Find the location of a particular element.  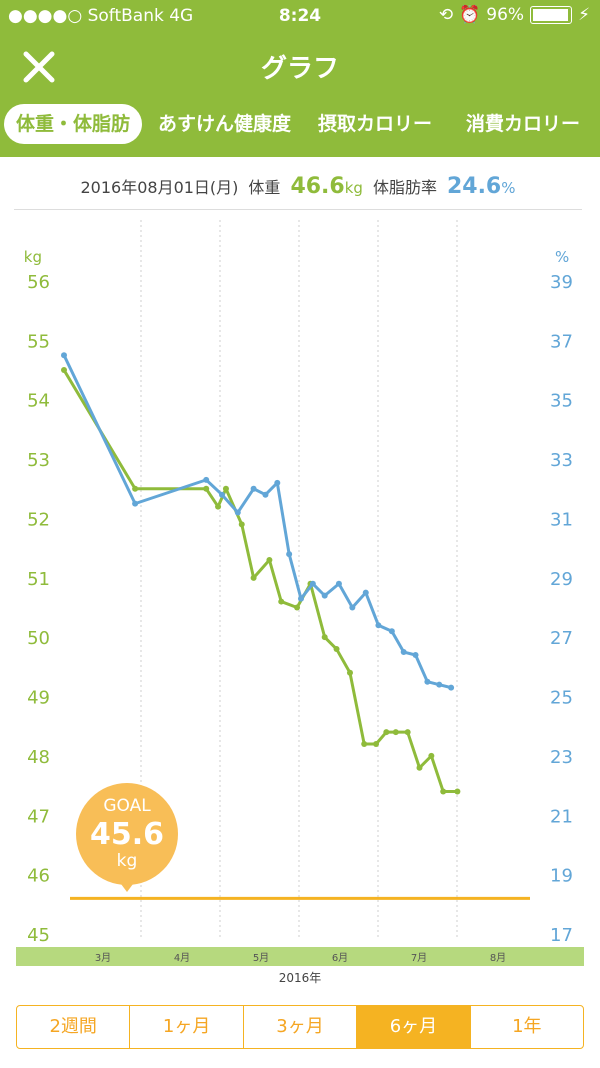

tab-bar: 体重・体脂肪 あすけん健康度 摂取カロリー 消費カロリー is located at coordinates (300, 124).